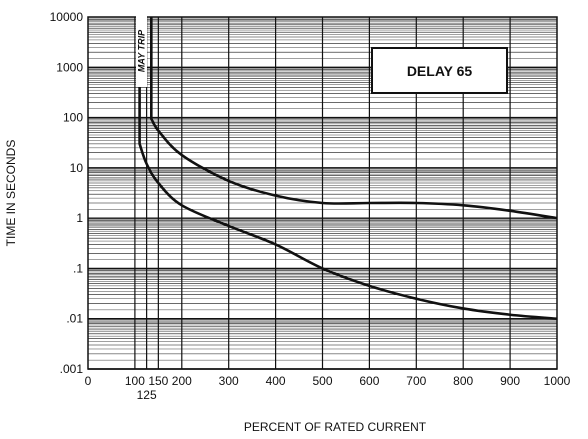 Image resolution: width=588 pixels, height=439 pixels. Describe the element at coordinates (557, 381) in the screenshot. I see `x-tick-label: 1000` at that location.